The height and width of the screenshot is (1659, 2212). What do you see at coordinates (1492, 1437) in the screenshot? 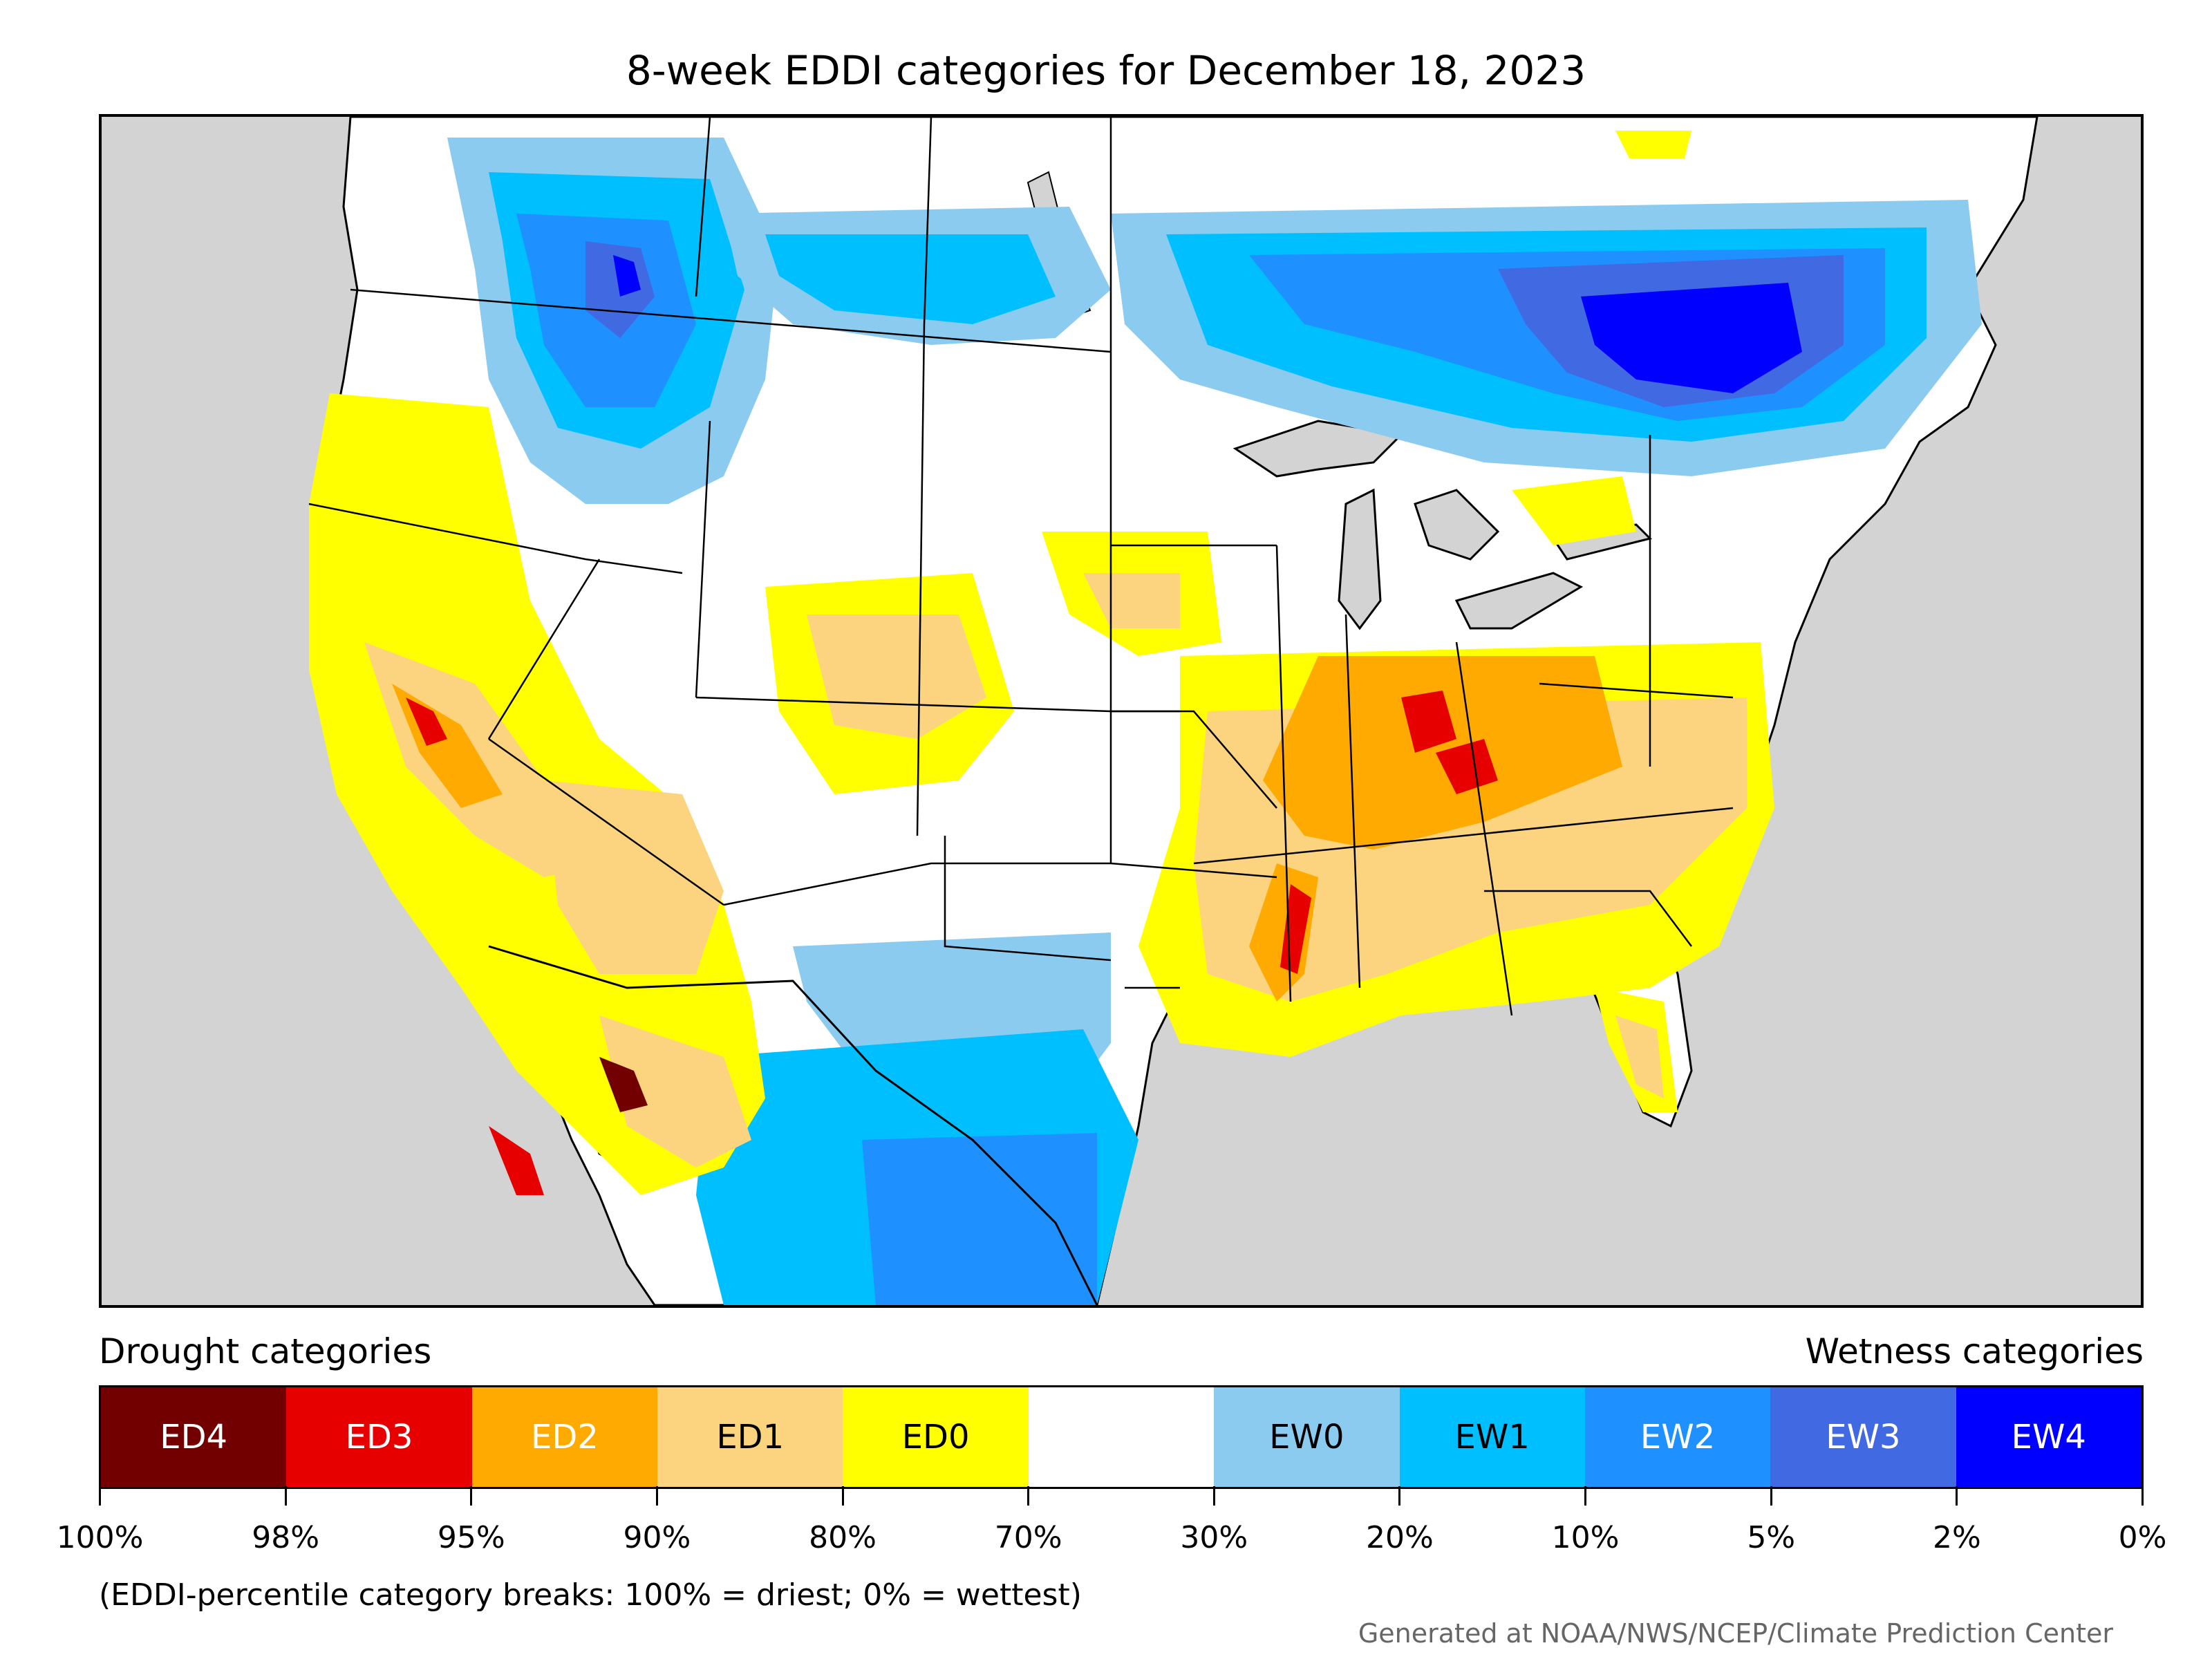
I see `colorbar-cell-ew1: EW1` at bounding box center [1492, 1437].